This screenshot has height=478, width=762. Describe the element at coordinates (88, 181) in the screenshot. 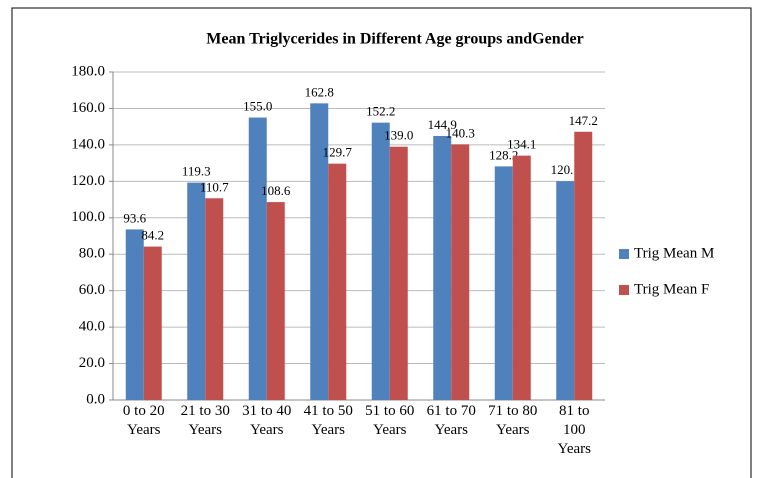

I see `y-tick-label: 120.0` at that location.